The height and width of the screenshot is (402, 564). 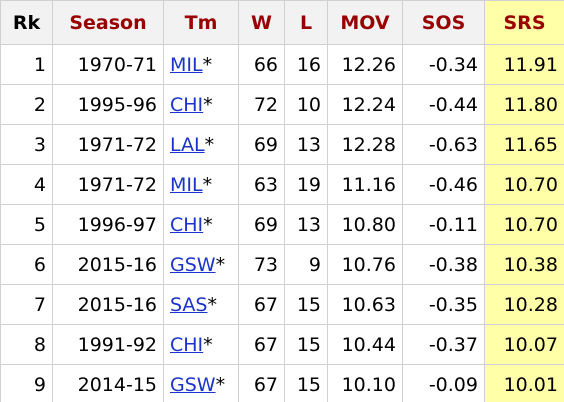 I want to click on mov-cell: 12.28, so click(x=365, y=144).